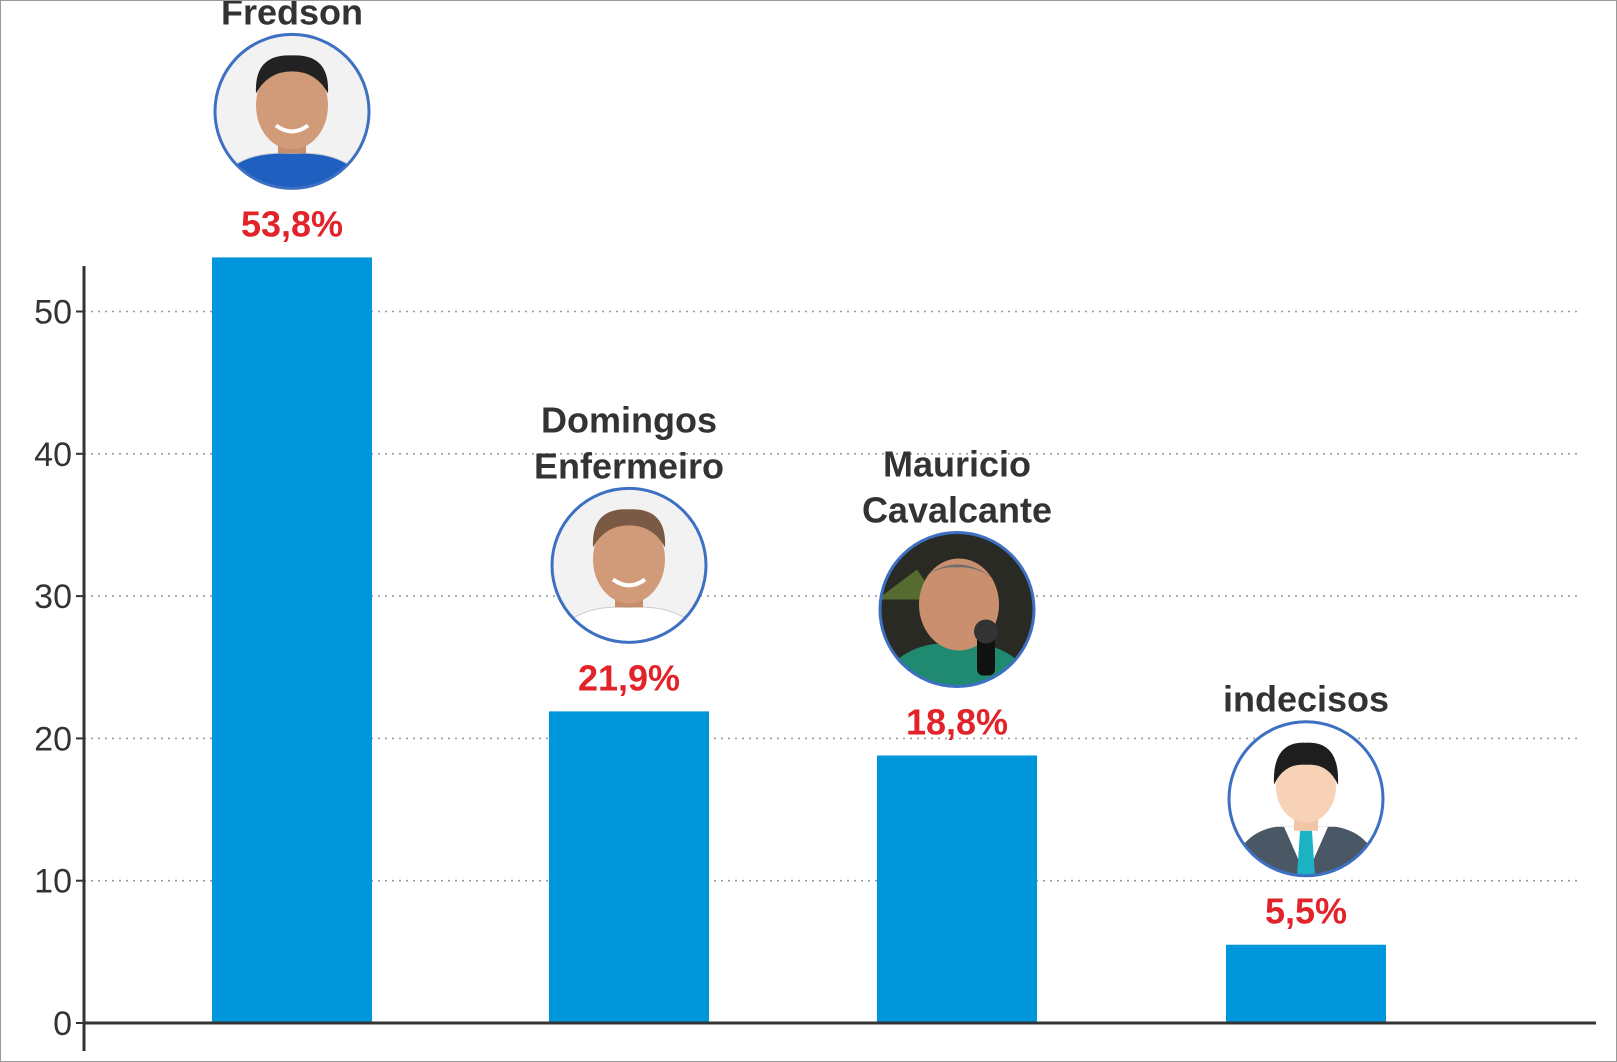 The height and width of the screenshot is (1062, 1617). What do you see at coordinates (957, 509) in the screenshot?
I see `category-label: Cavalcante` at bounding box center [957, 509].